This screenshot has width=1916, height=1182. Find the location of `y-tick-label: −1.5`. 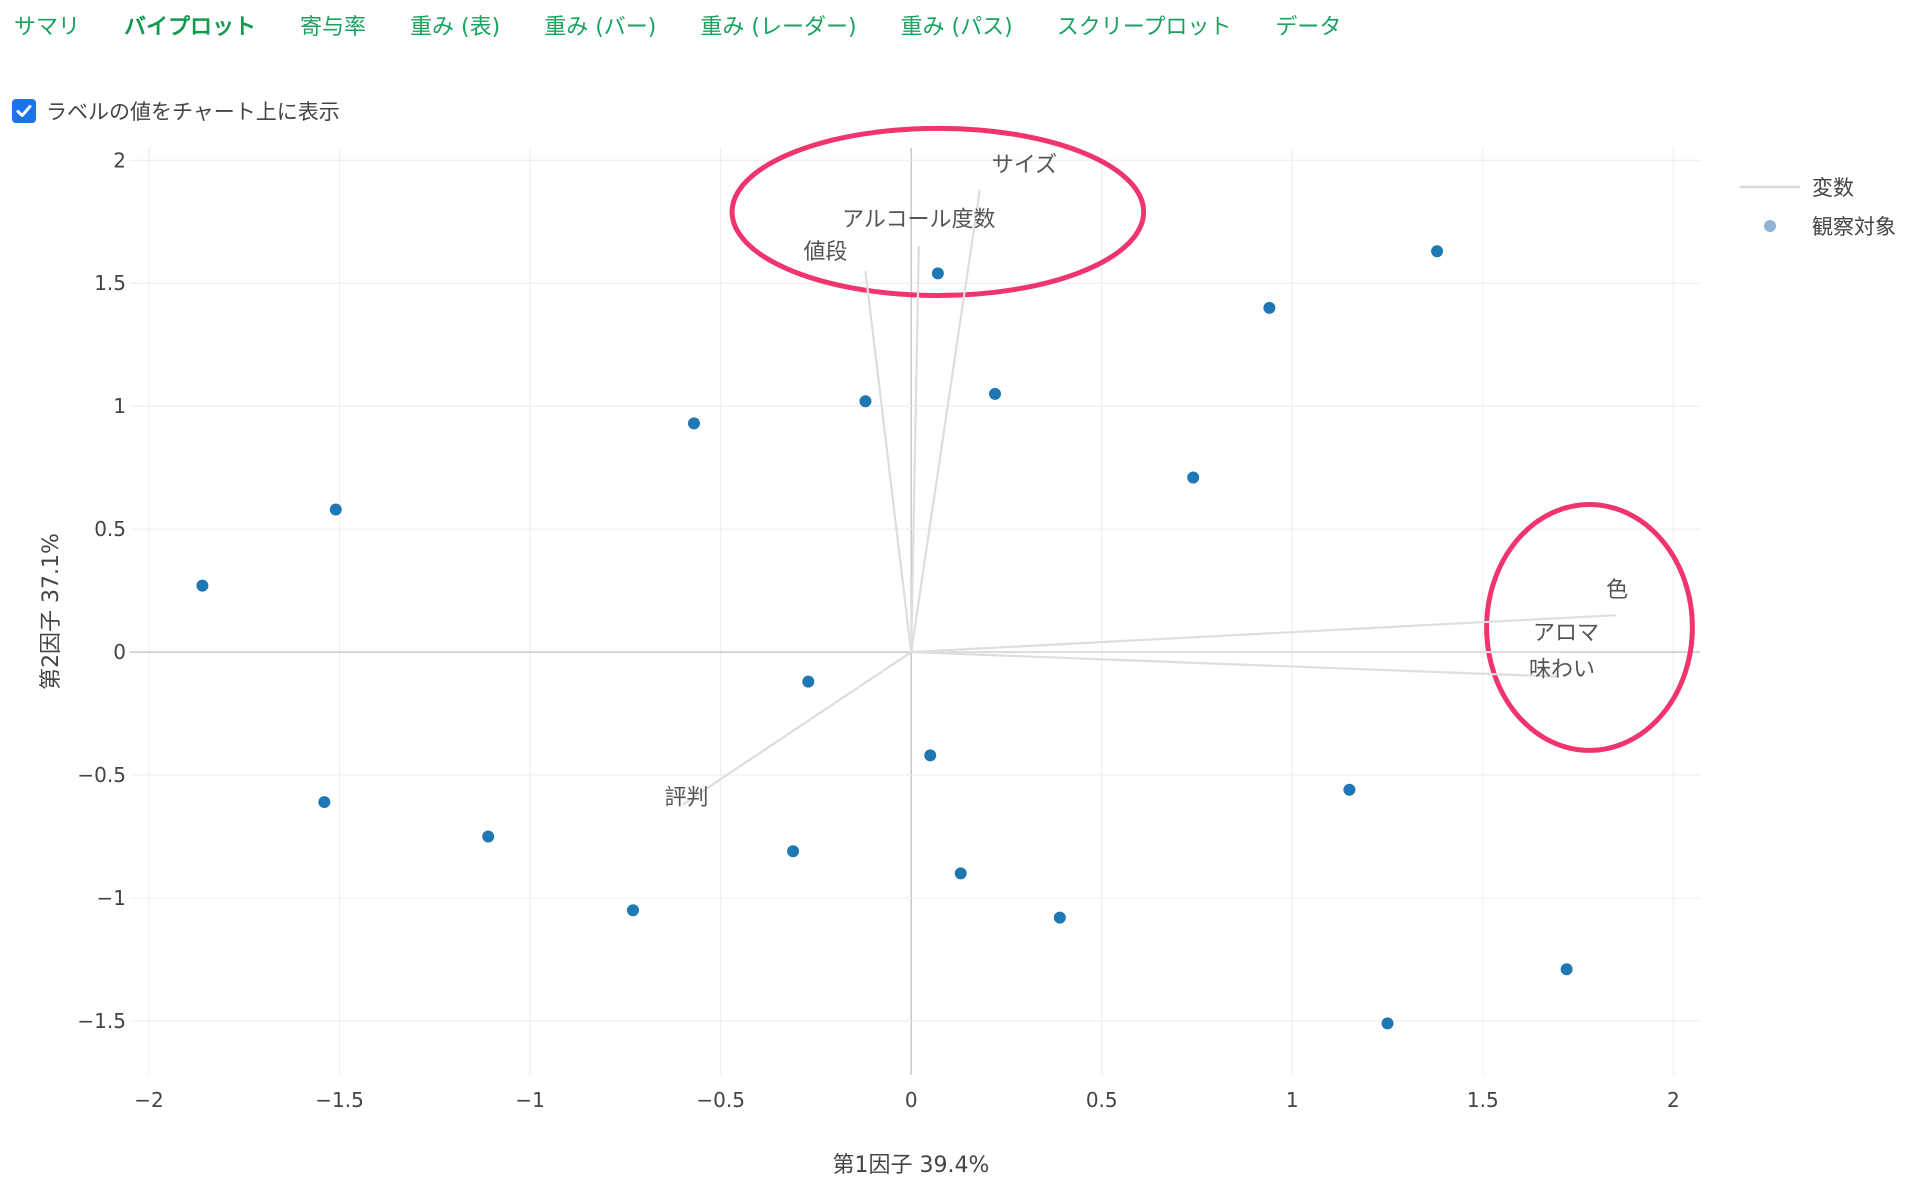

y-tick-label: −1.5 is located at coordinates (101, 1021).